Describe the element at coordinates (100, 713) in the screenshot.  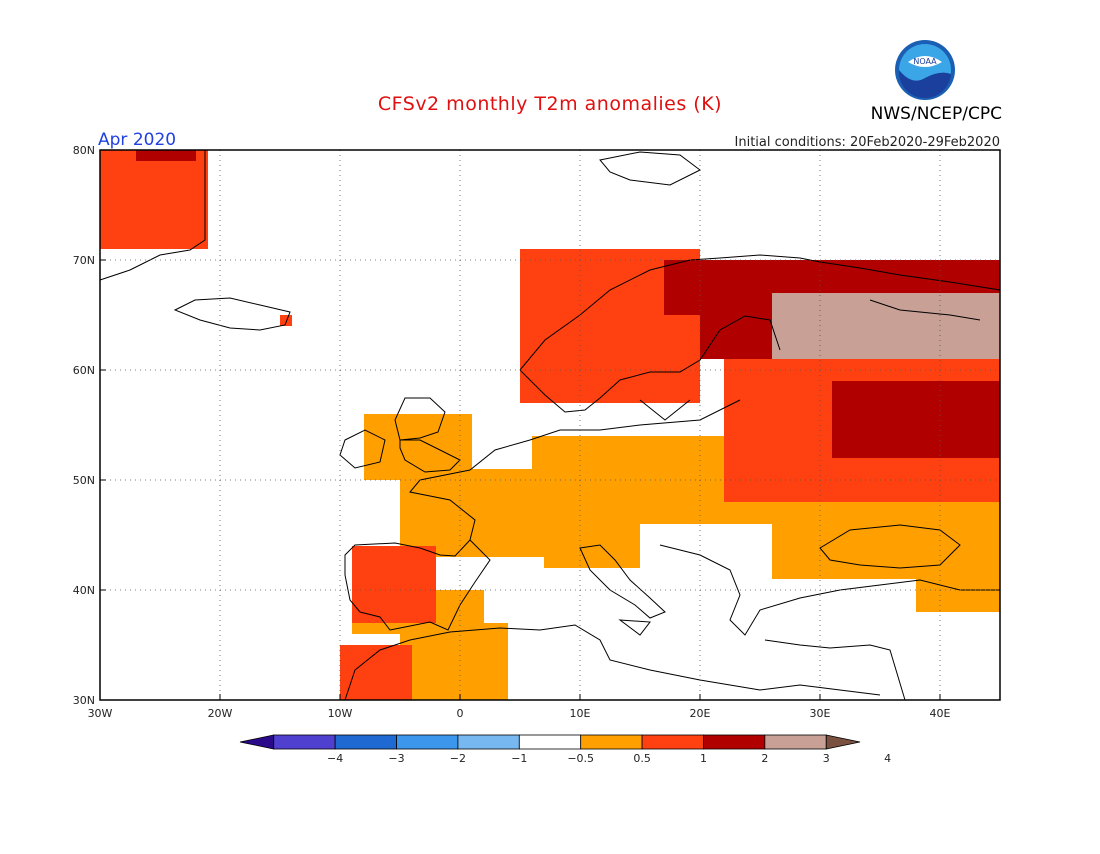
I see `lon-tick-label: 30W` at that location.